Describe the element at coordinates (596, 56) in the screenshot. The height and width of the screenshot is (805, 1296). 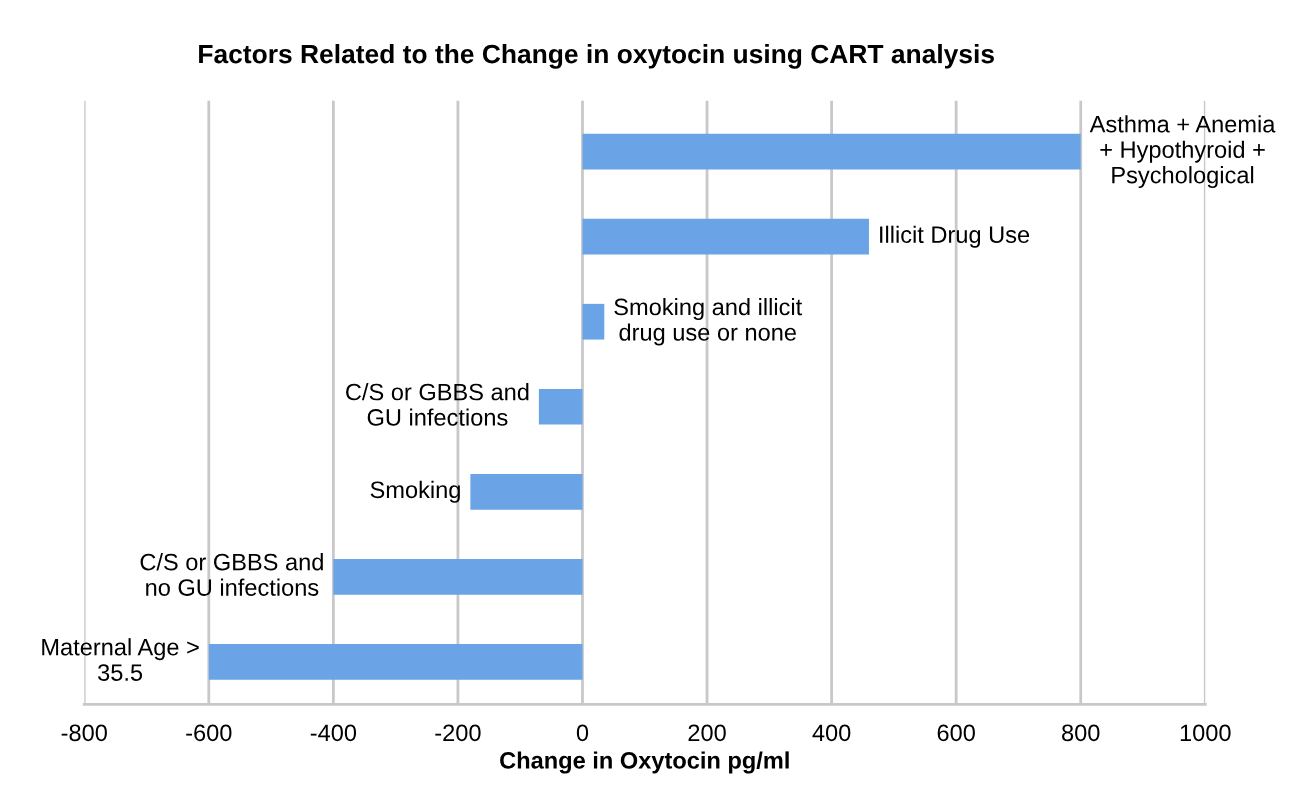
I see `chart-title: Factors Related to the Change in oxytocin using CART analysis` at that location.